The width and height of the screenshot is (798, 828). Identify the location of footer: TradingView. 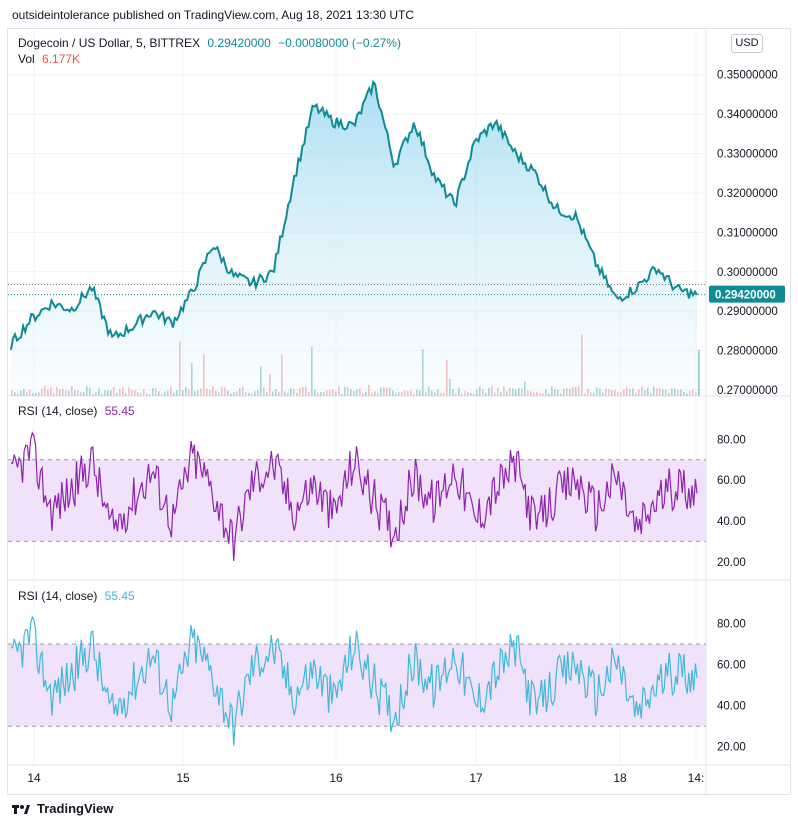
(62, 808).